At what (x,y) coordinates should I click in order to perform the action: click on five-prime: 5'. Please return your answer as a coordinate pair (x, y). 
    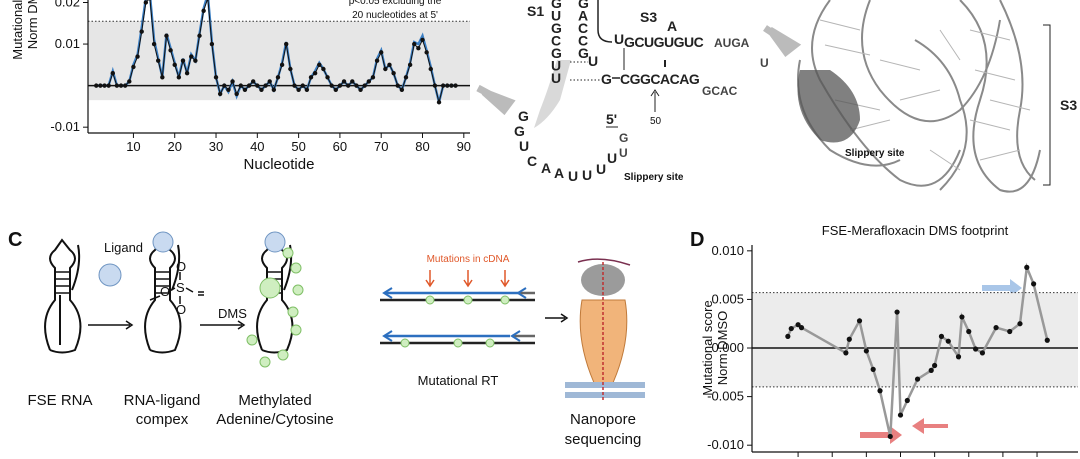
    Looking at the image, I should click on (611, 119).